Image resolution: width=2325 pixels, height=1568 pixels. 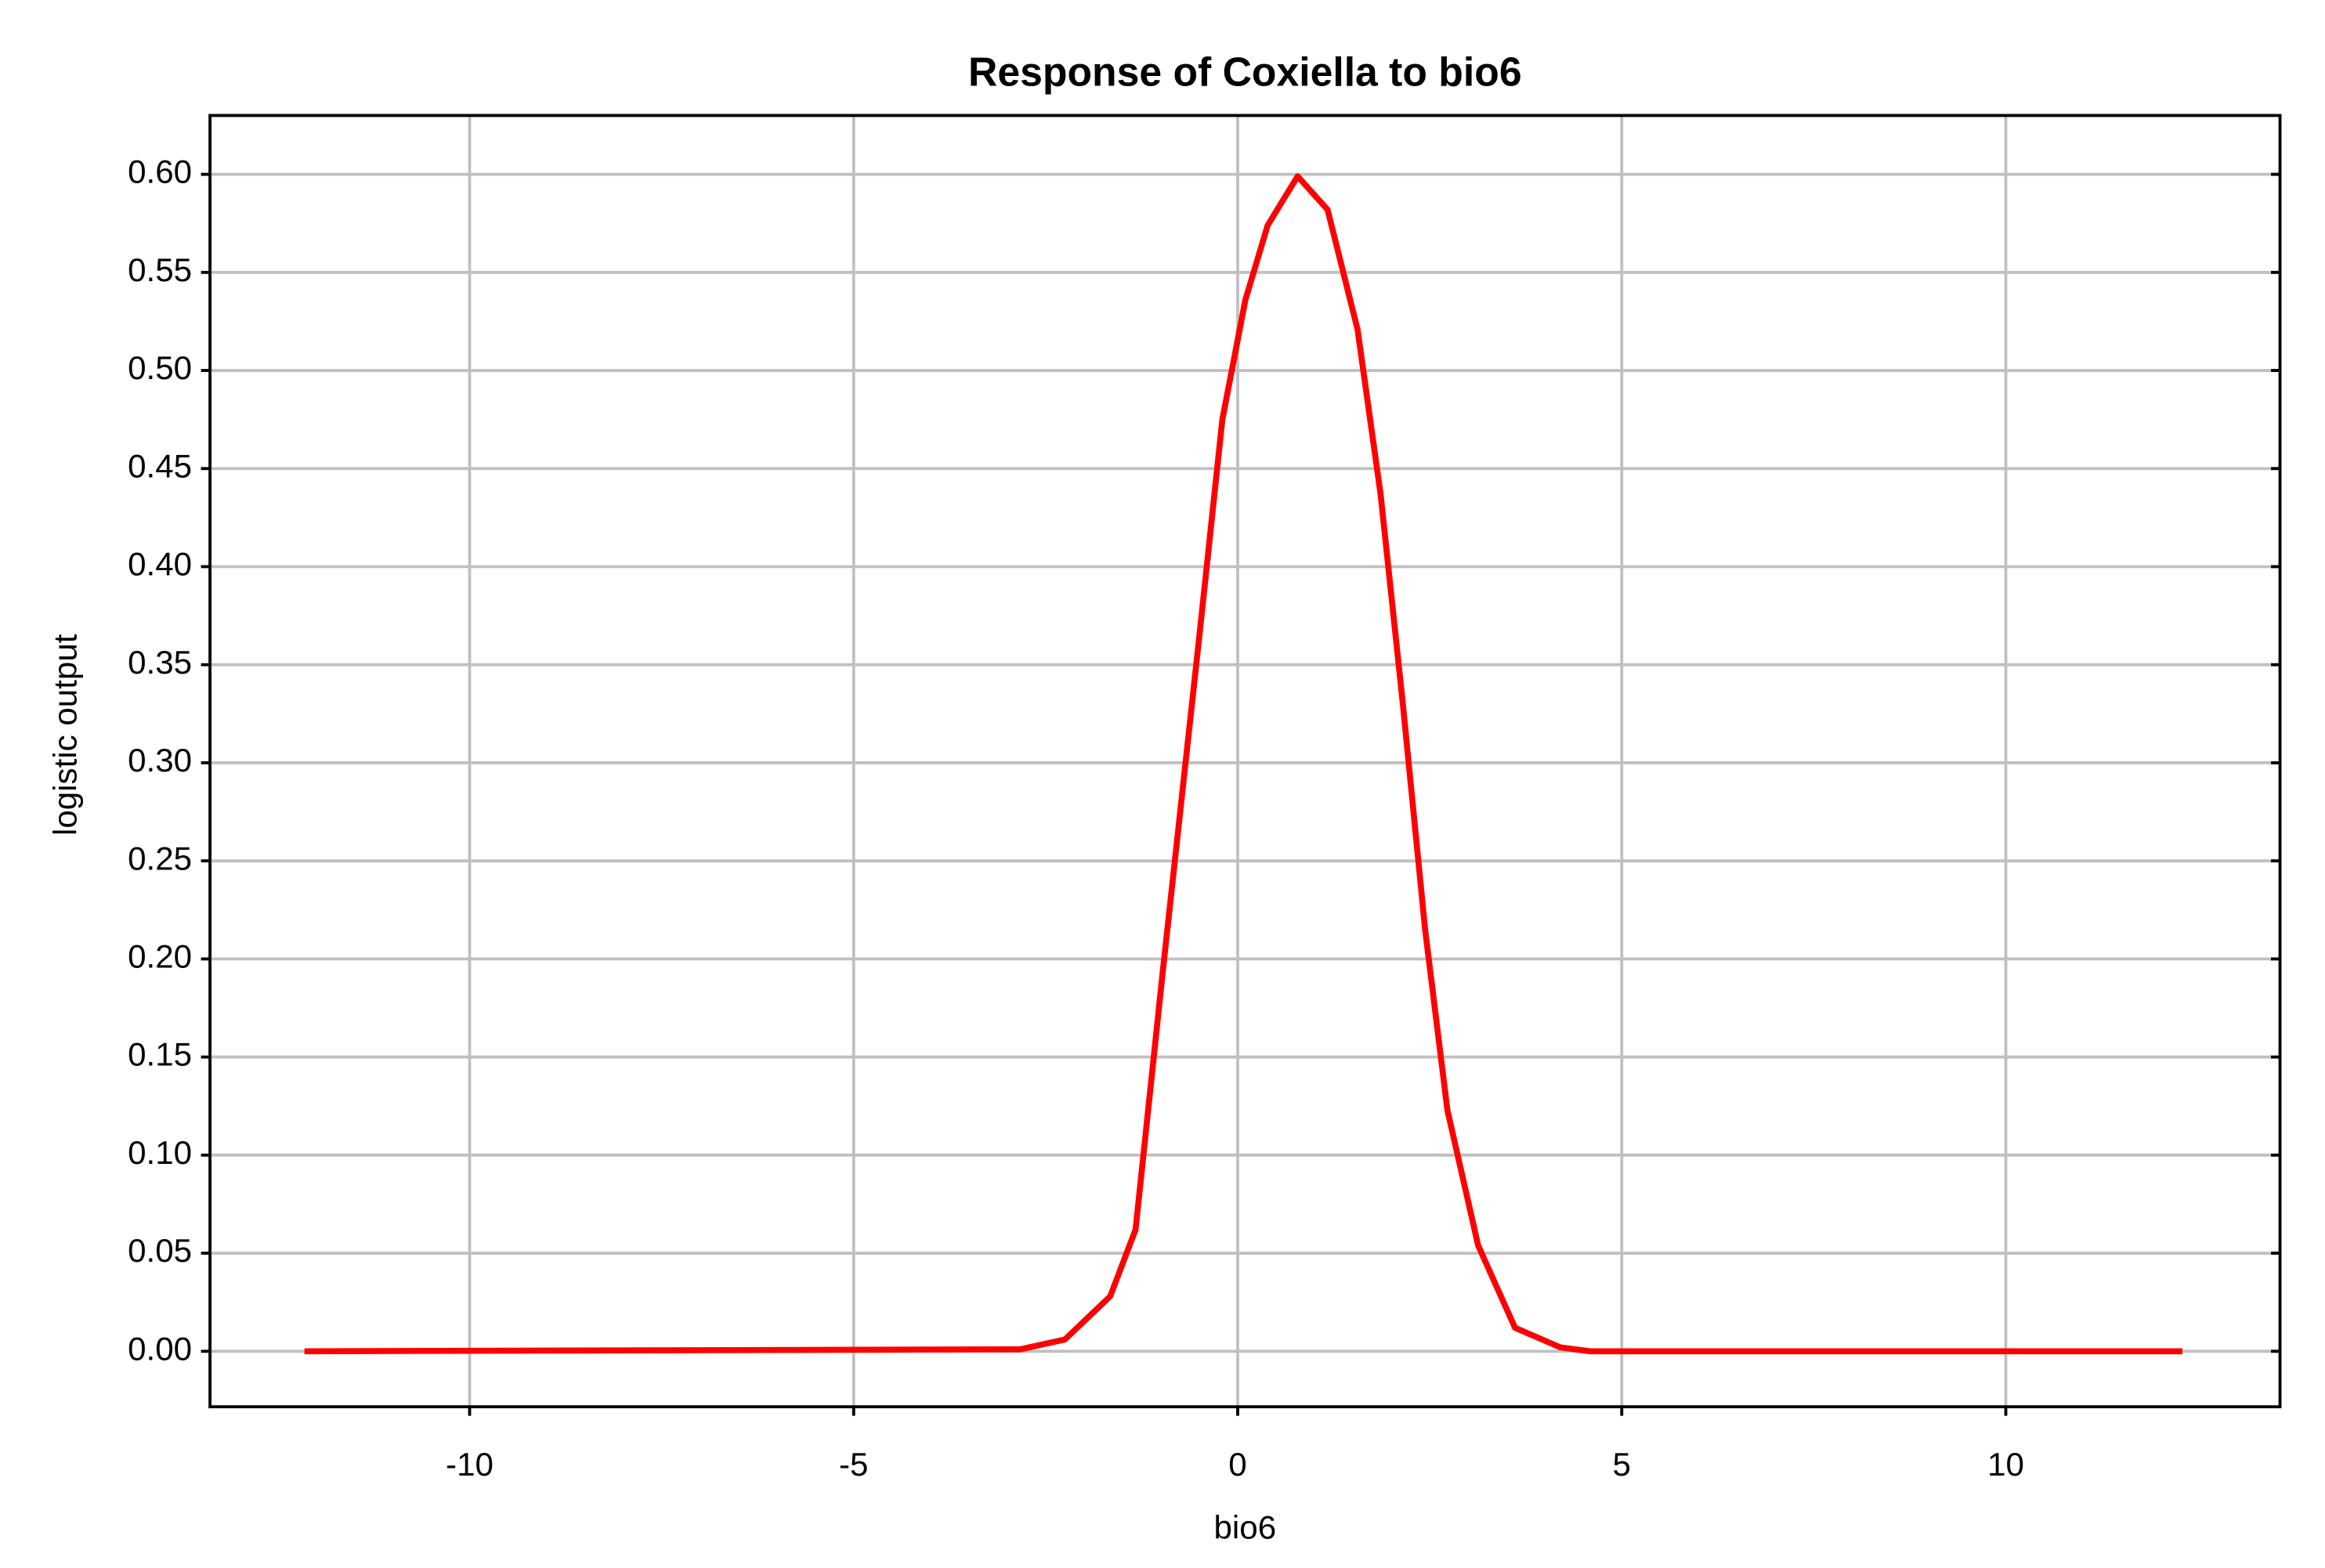 I want to click on y-tick-label: 0.45, so click(x=160, y=465).